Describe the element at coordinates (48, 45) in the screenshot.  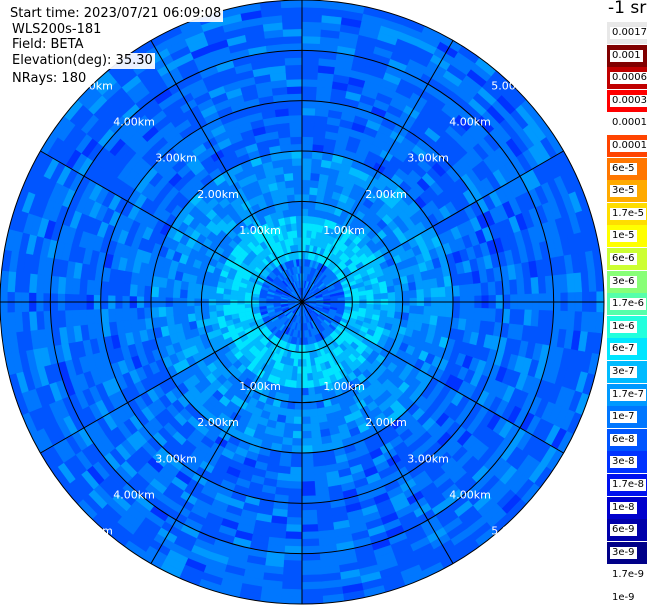
I see `field-label: Field: BETA` at that location.